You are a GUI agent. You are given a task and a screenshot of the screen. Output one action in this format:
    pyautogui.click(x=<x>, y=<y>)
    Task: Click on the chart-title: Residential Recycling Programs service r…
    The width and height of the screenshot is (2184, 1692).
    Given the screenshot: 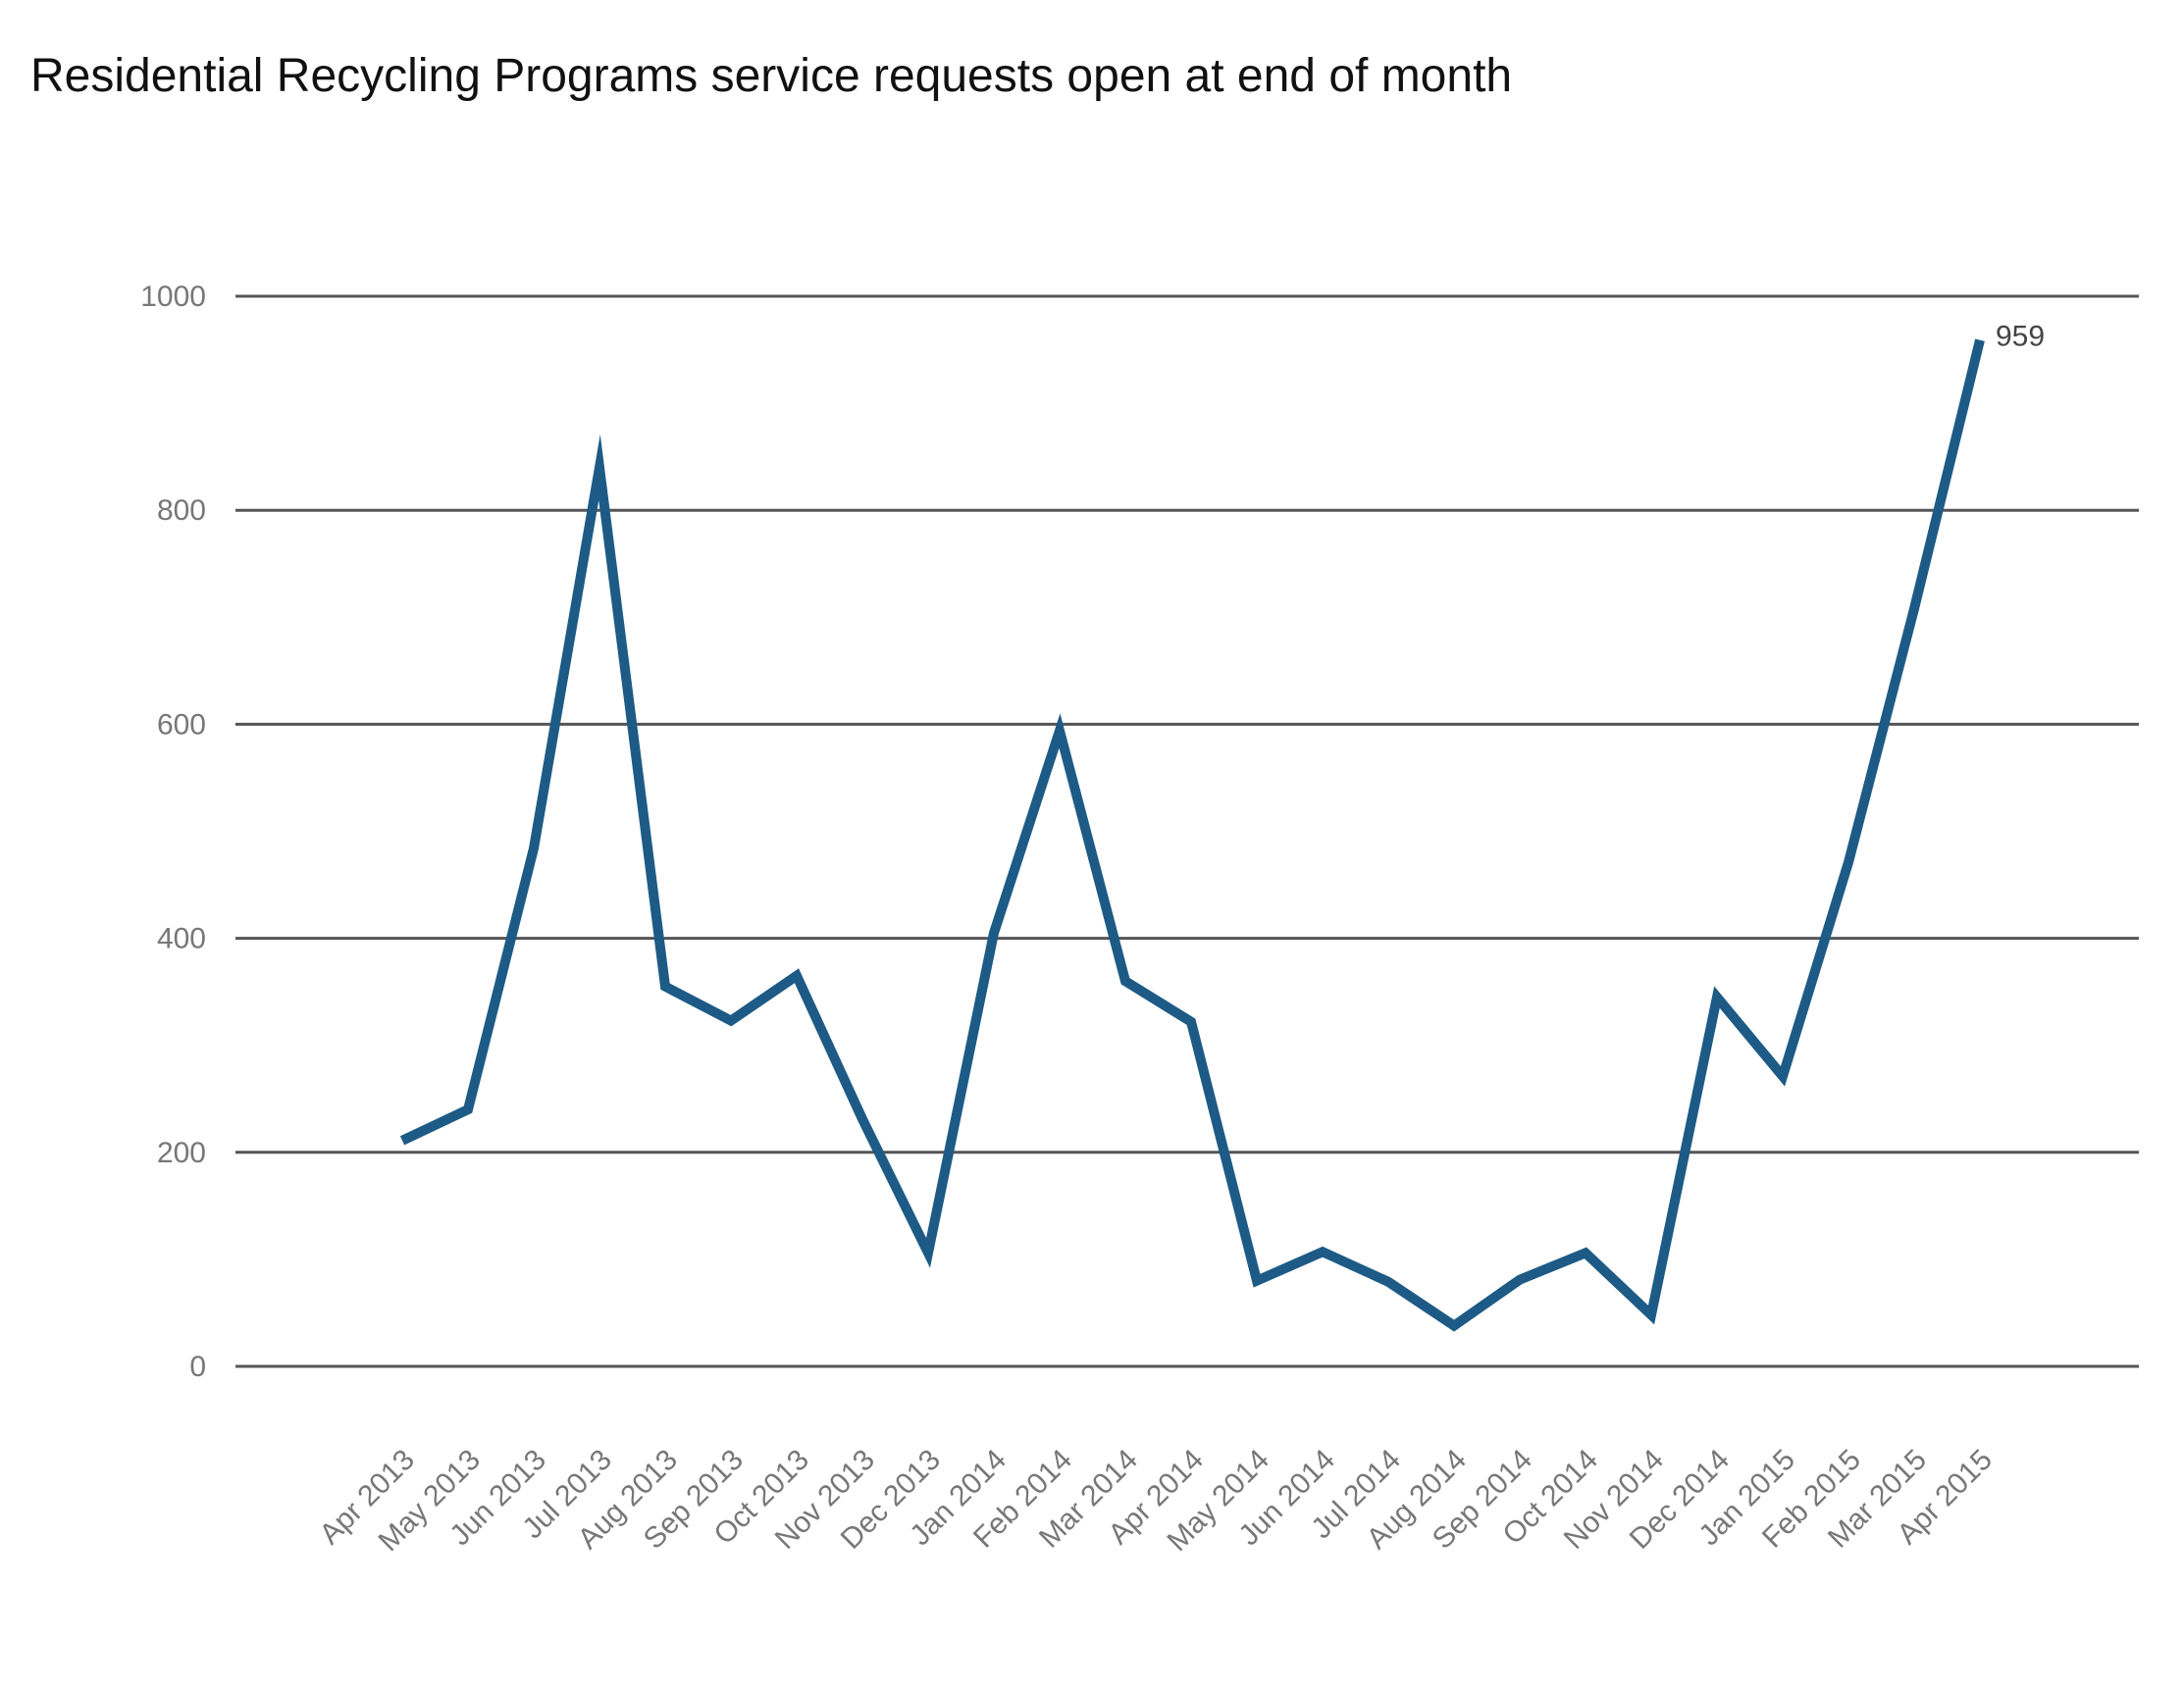 What is the action you would take?
    pyautogui.click(x=771, y=76)
    